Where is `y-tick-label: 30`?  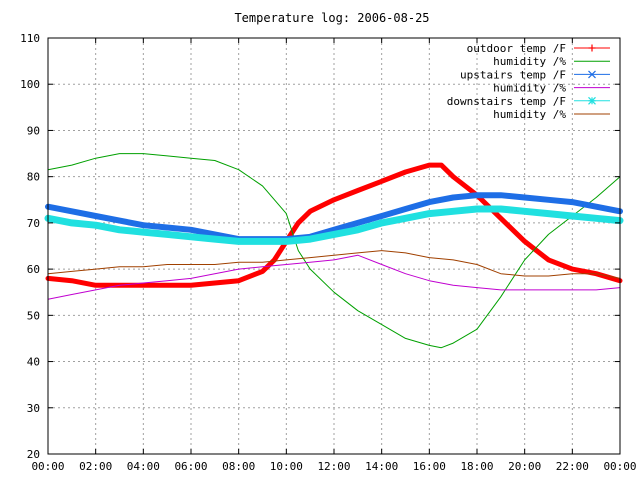 y-tick-label: 30 is located at coordinates (33, 408).